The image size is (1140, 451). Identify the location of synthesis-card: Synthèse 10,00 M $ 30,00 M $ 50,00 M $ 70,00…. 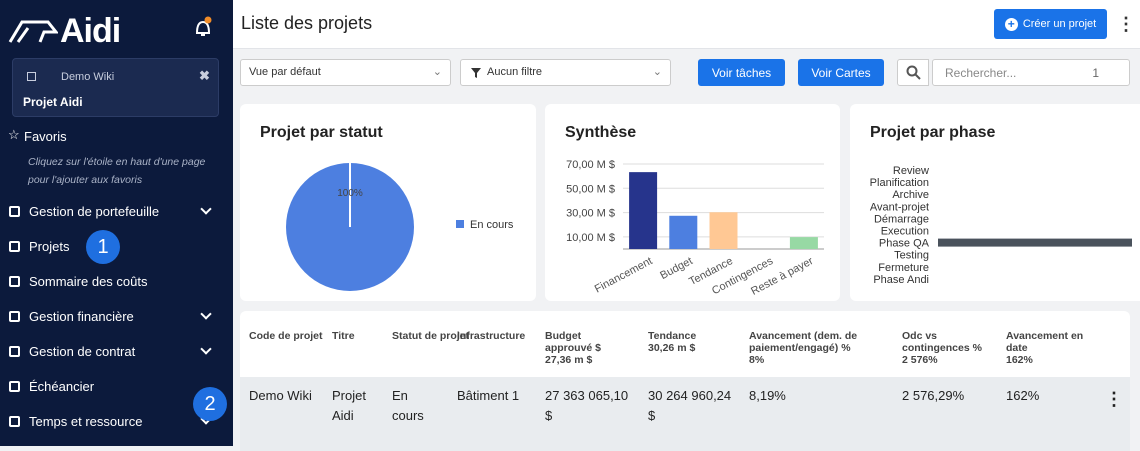
(692, 202).